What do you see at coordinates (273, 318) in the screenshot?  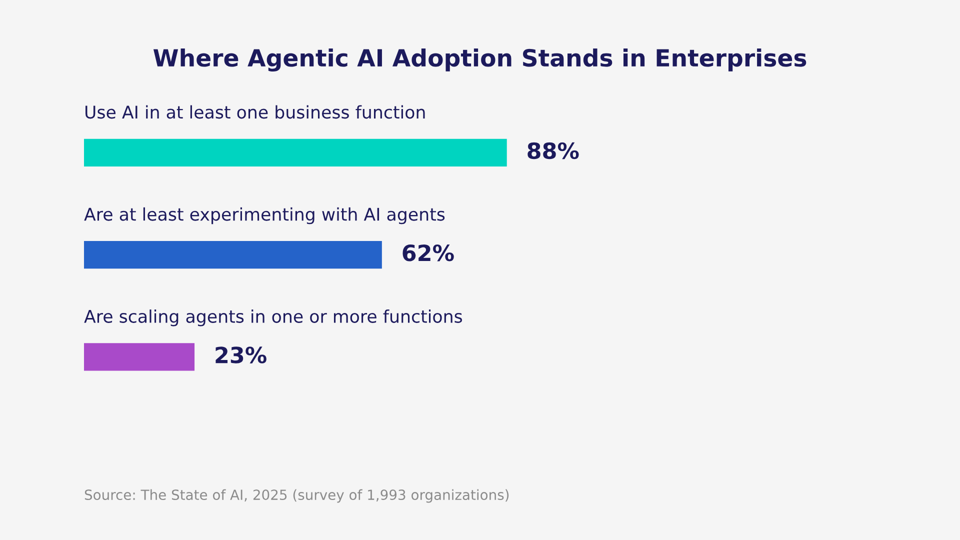 I see `y-tick-label: Are scaling agents in one or more functions` at bounding box center [273, 318].